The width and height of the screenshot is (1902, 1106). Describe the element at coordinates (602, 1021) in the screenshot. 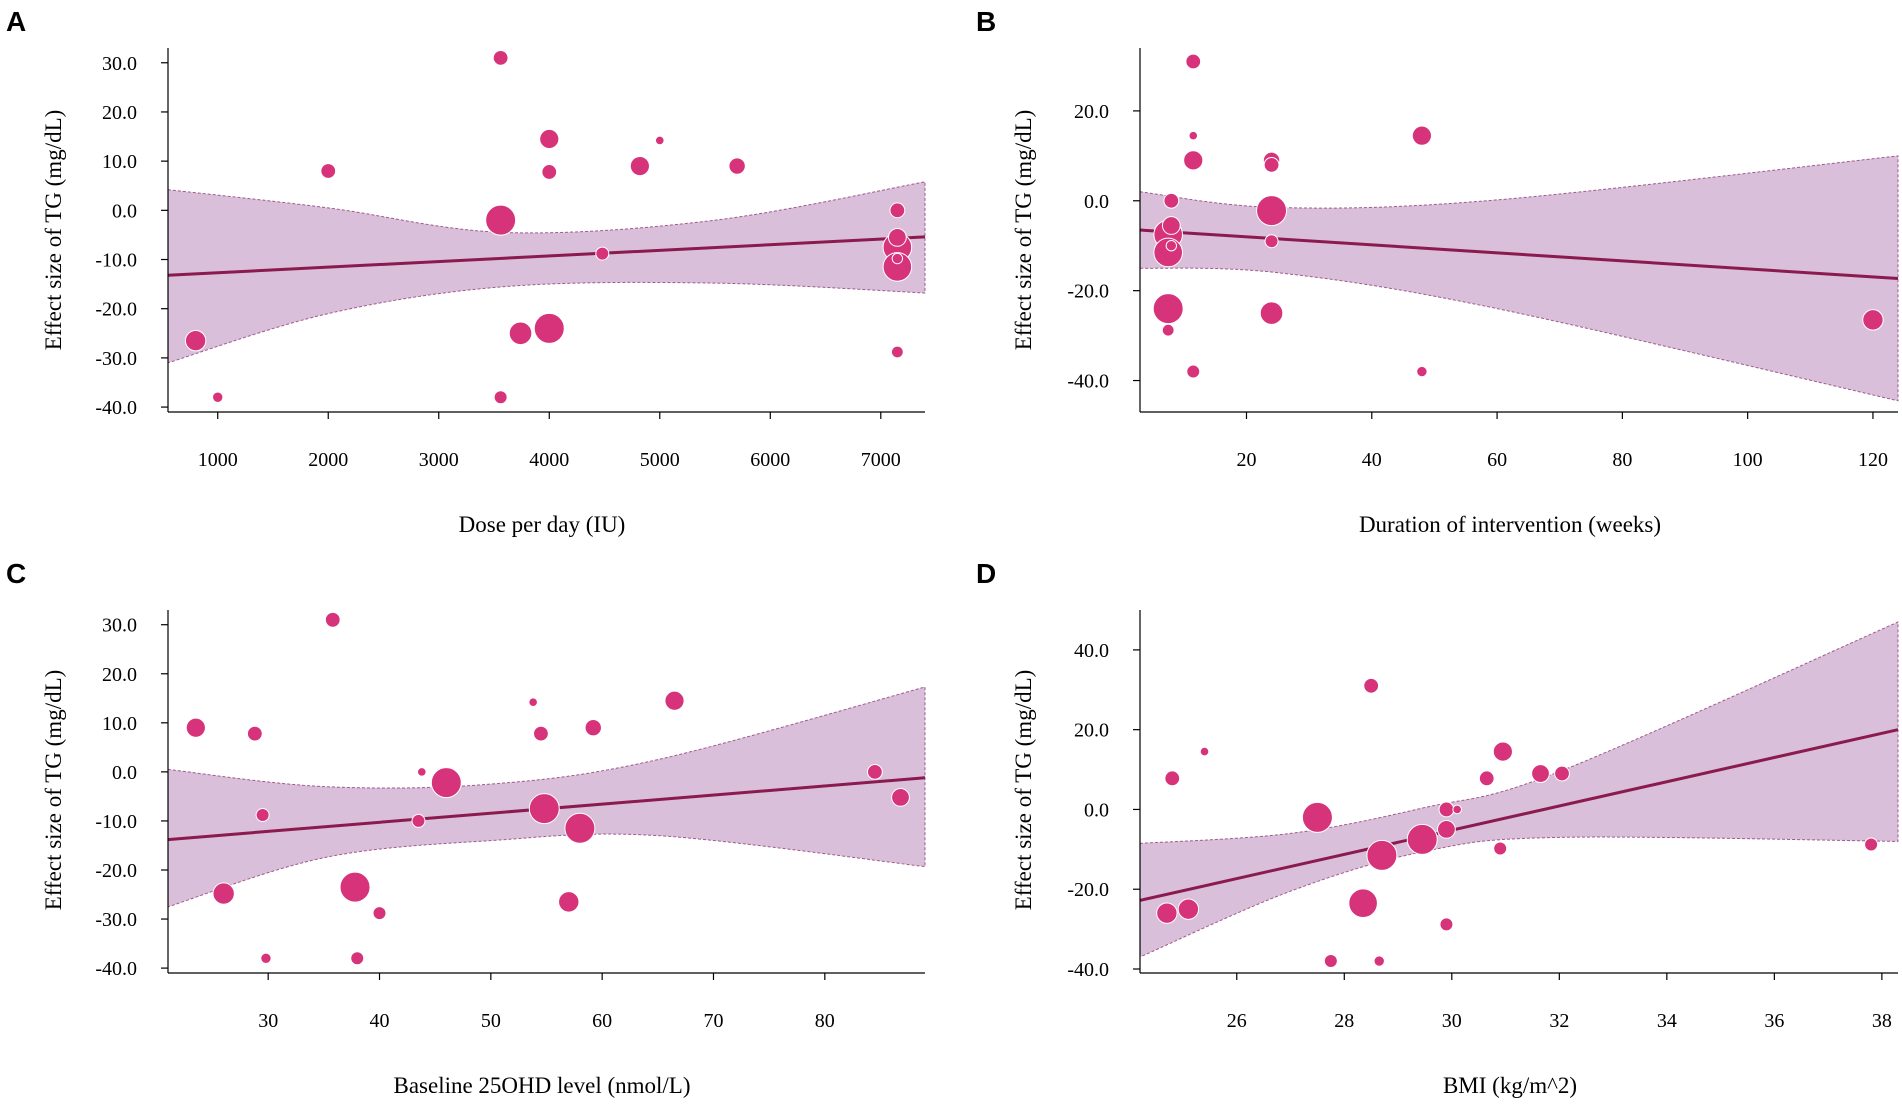

I see `x-tick-label: 60` at that location.